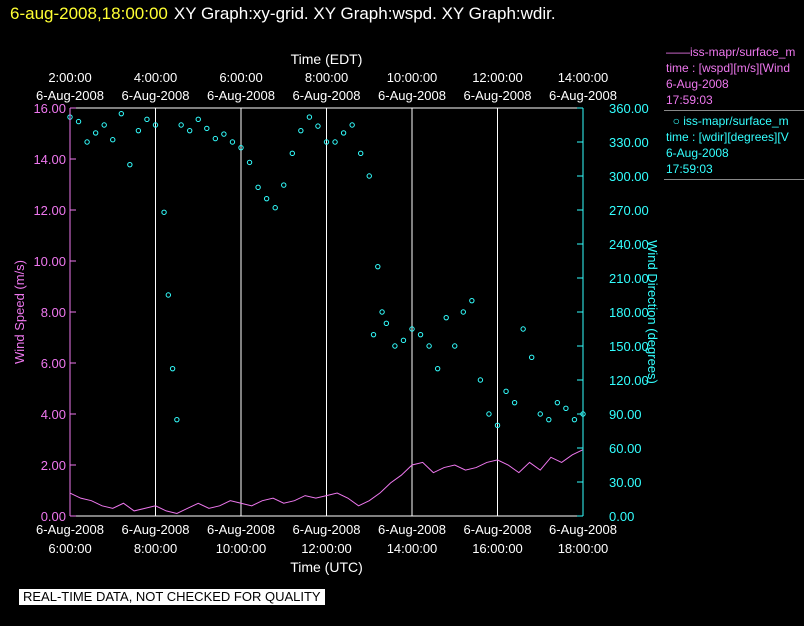  Describe the element at coordinates (689, 100) in the screenshot. I see `legend-speed-time: 17:59:03` at that location.